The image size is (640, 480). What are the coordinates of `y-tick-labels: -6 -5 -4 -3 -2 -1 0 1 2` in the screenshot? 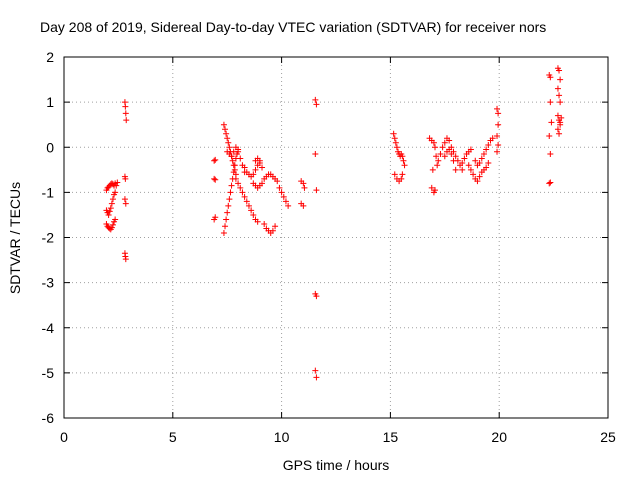 It's located at (48, 237).